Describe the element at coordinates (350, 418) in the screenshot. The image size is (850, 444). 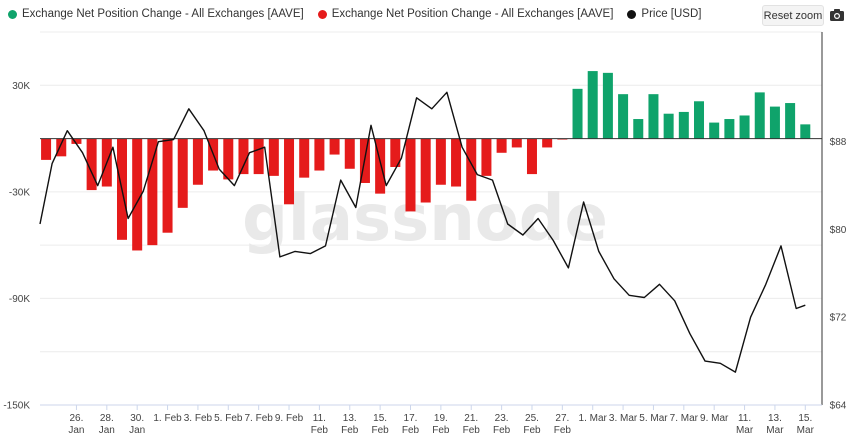
I see `x-axis-tick-label: 13.` at that location.